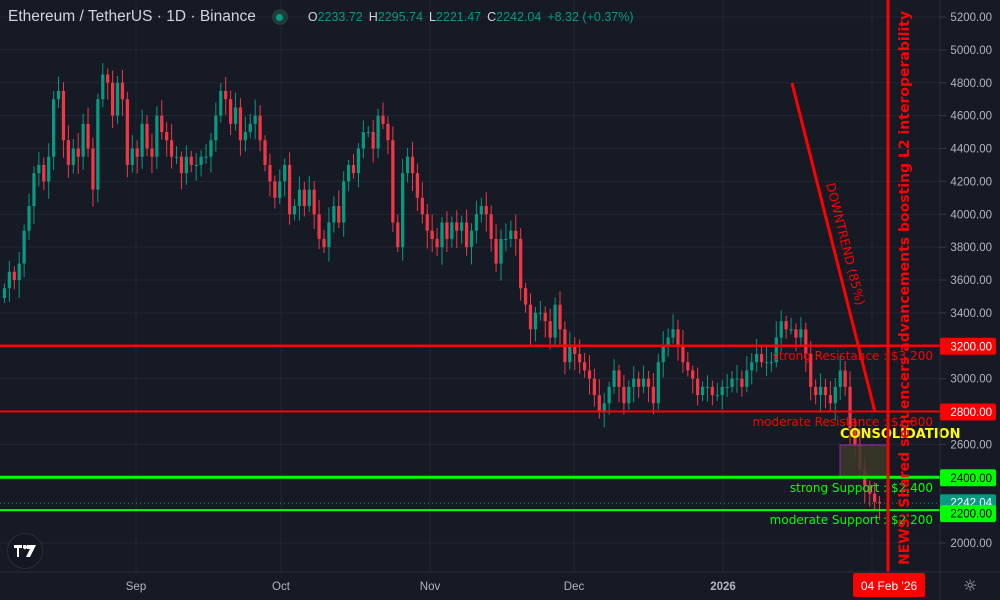 The height and width of the screenshot is (600, 1000). What do you see at coordinates (373, 17) in the screenshot?
I see `high-label: H` at bounding box center [373, 17].